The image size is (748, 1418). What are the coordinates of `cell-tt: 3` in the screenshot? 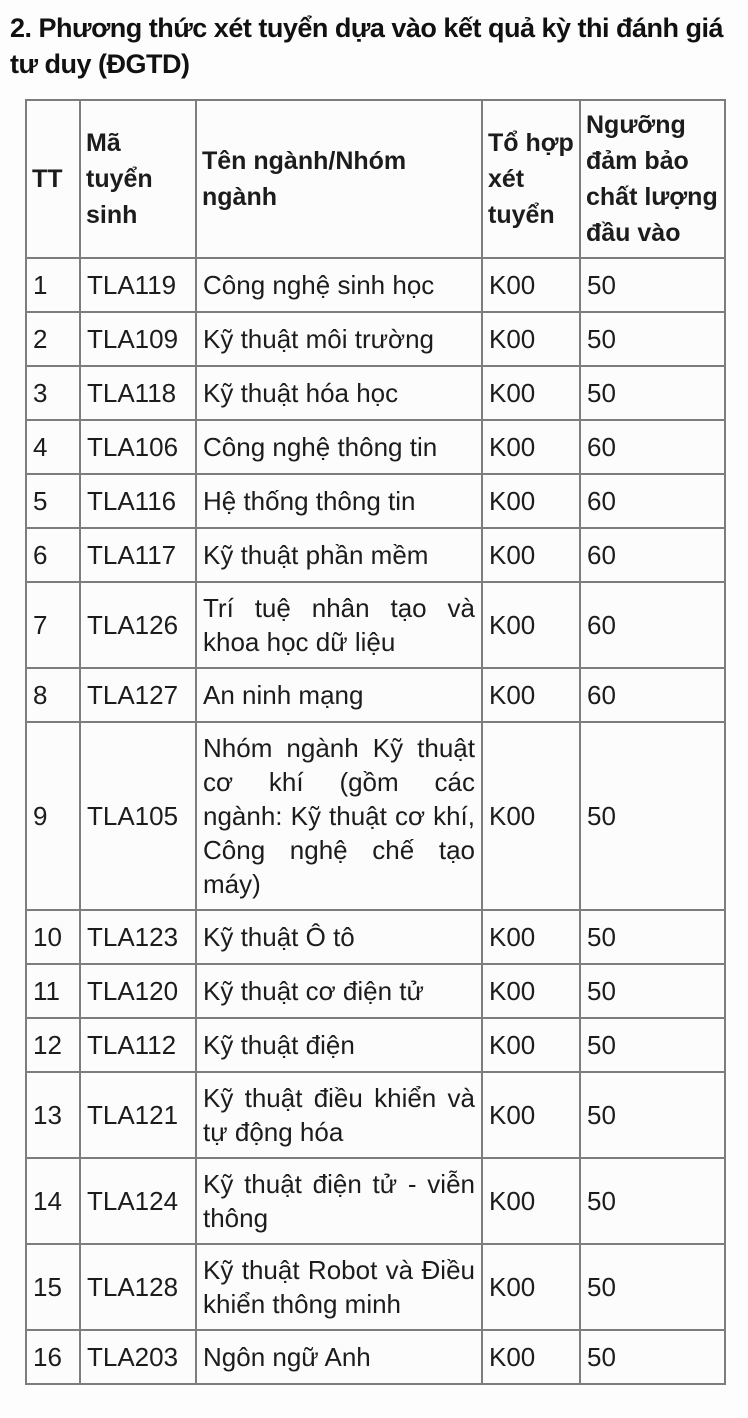 It's located at (53, 392).